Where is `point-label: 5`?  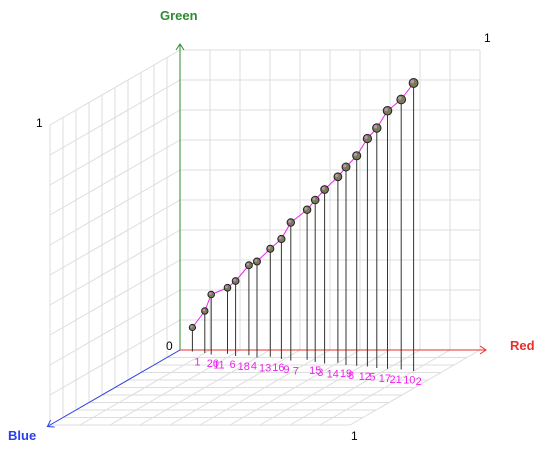 point-label: 5 is located at coordinates (372, 378).